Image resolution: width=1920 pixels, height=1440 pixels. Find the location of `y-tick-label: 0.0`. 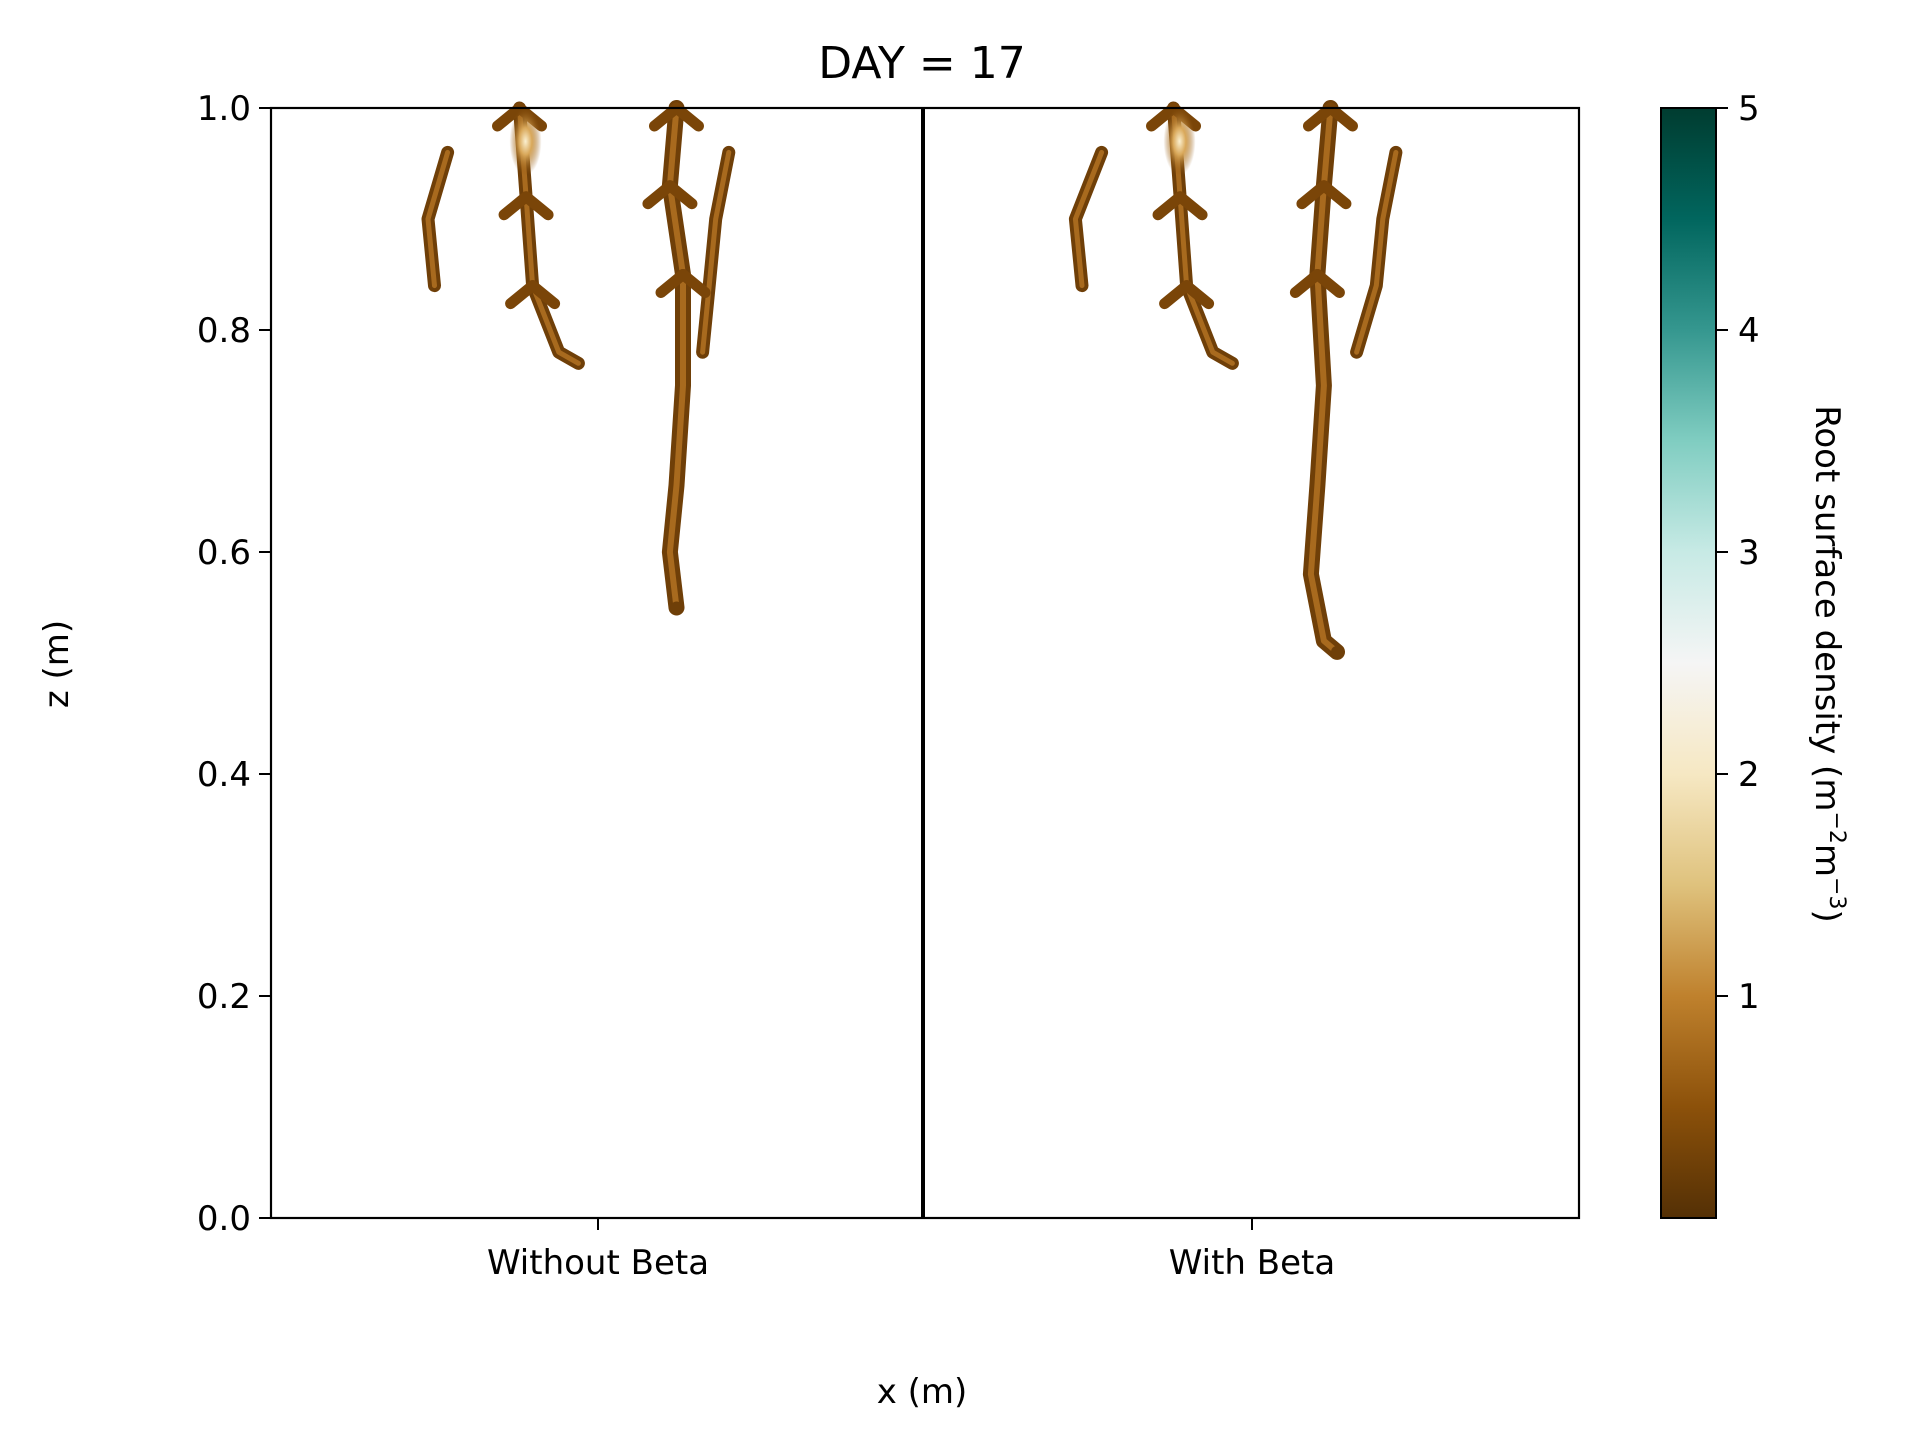

y-tick-label: 0.0 is located at coordinates (224, 1219).